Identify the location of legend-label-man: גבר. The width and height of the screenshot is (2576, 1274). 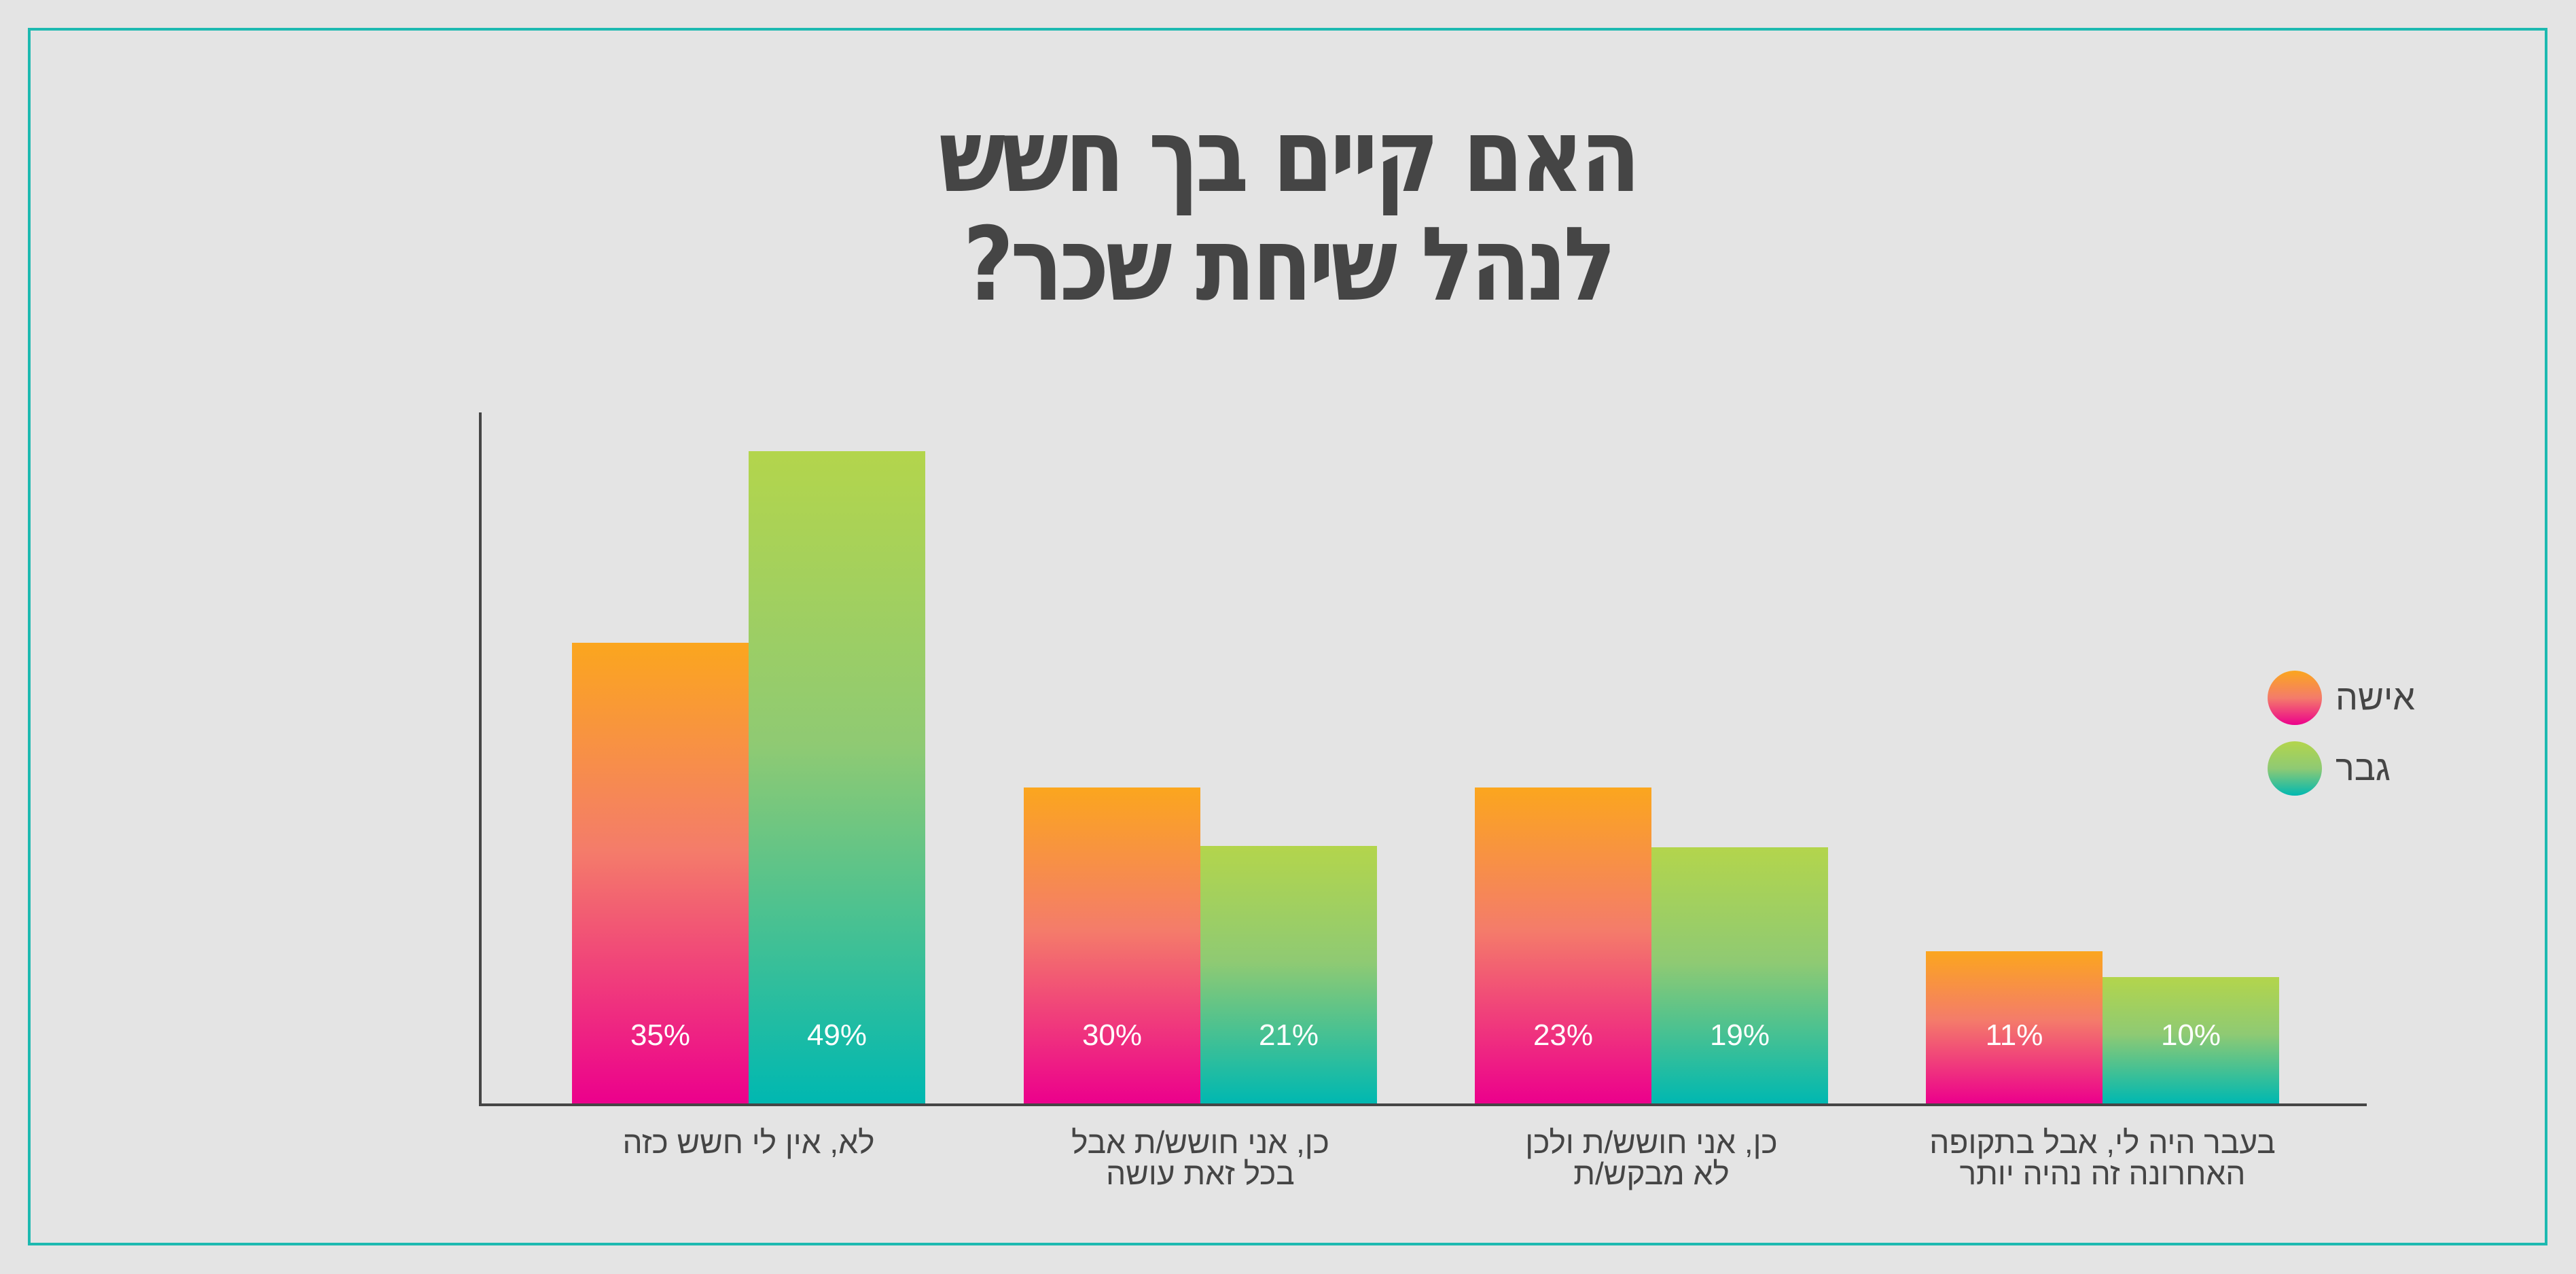
(2364, 768).